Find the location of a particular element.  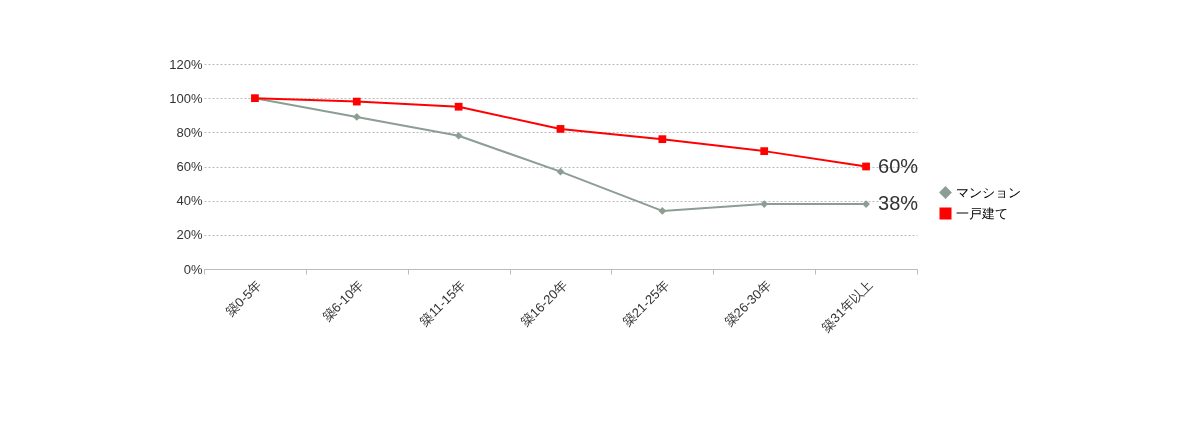

y-tick-label: 100% is located at coordinates (186, 98).